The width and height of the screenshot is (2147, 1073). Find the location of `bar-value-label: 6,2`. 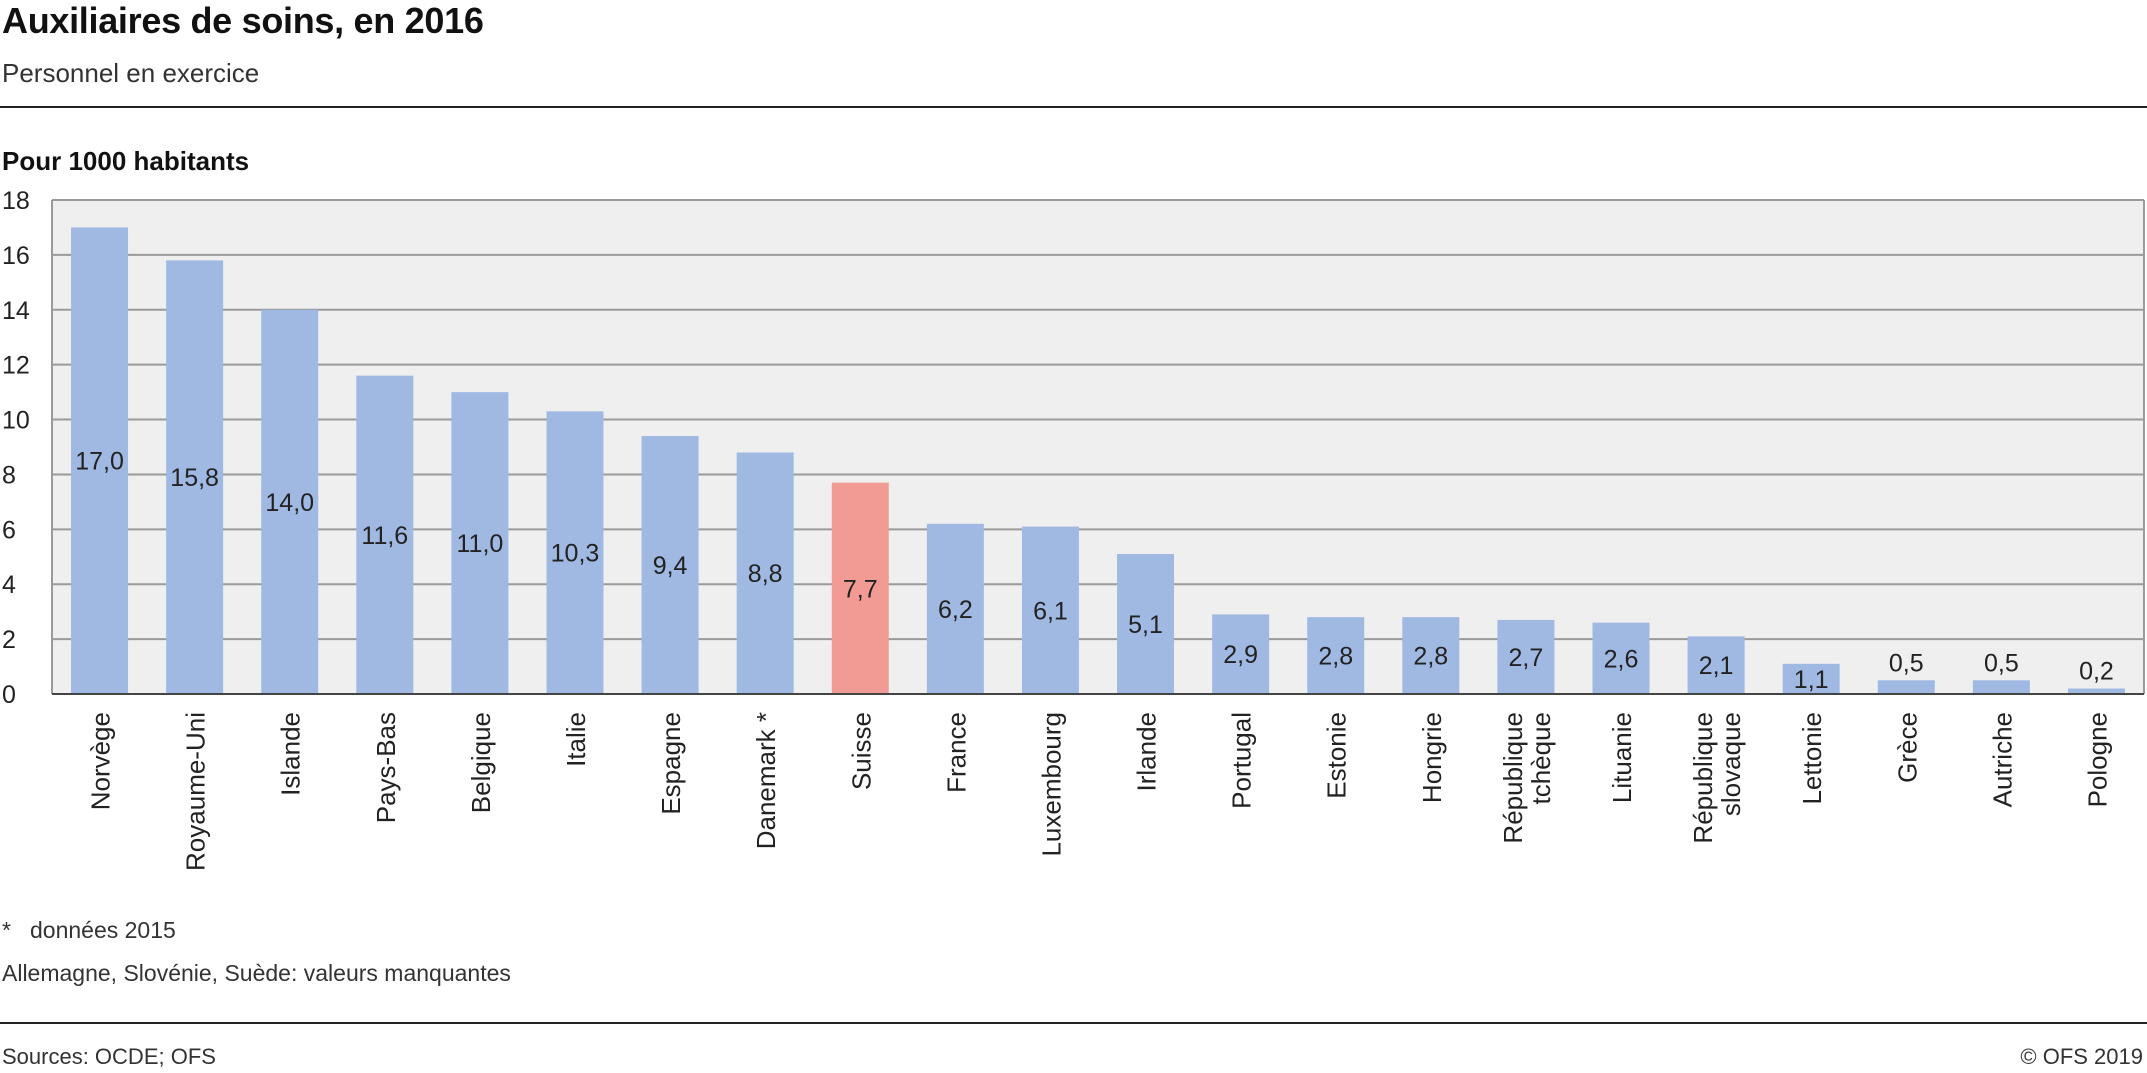

bar-value-label: 6,2 is located at coordinates (955, 610).